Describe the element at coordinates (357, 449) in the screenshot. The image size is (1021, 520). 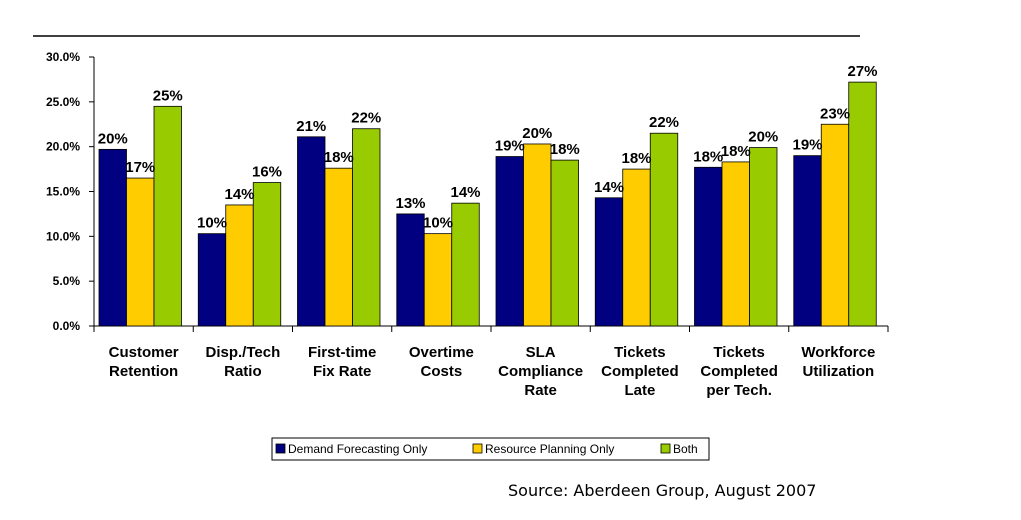
I see `legend-label: Demand Forecasting Only` at that location.